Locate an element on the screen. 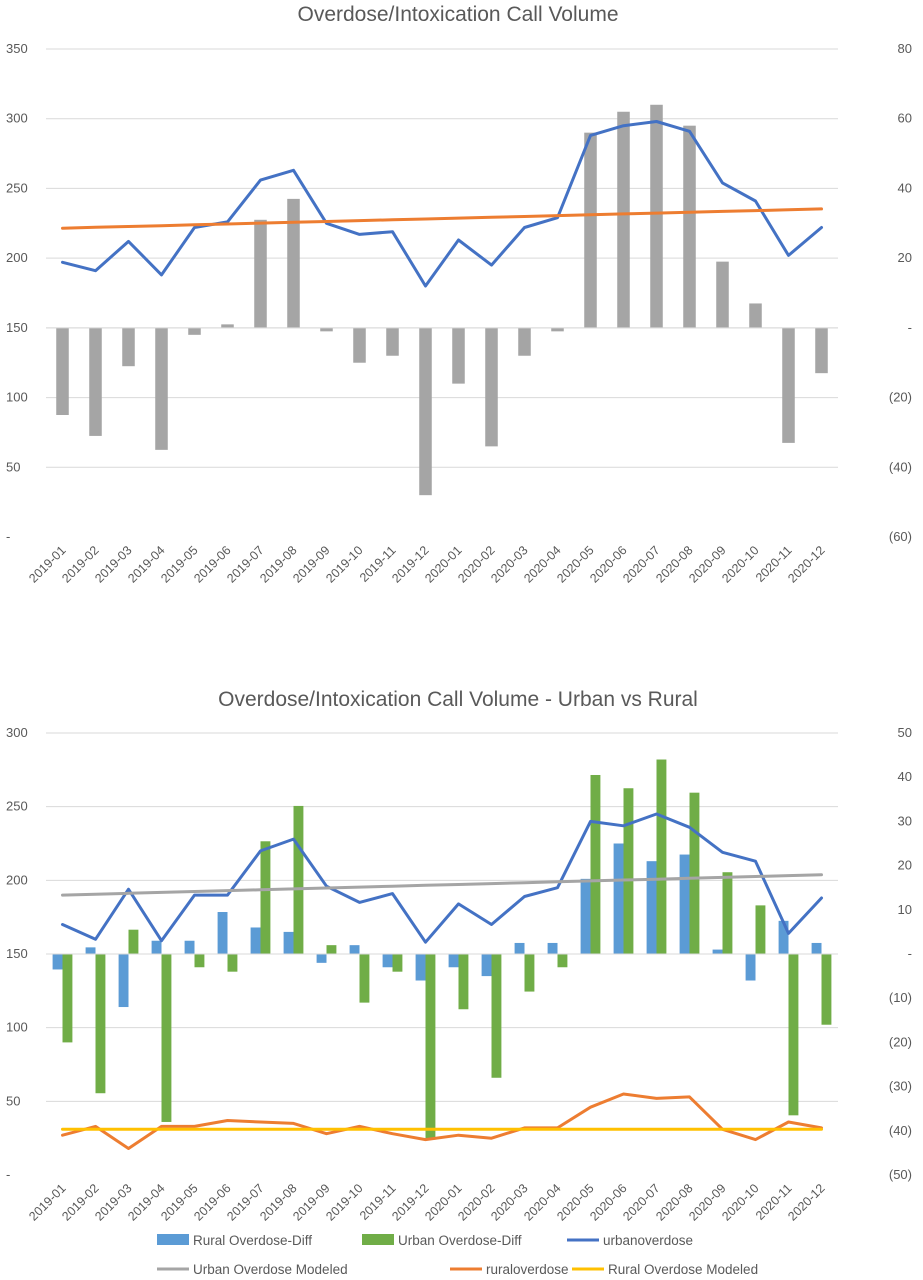 Image resolution: width=923 pixels, height=1280 pixels. y-left-tick-label: 200 is located at coordinates (17, 879).